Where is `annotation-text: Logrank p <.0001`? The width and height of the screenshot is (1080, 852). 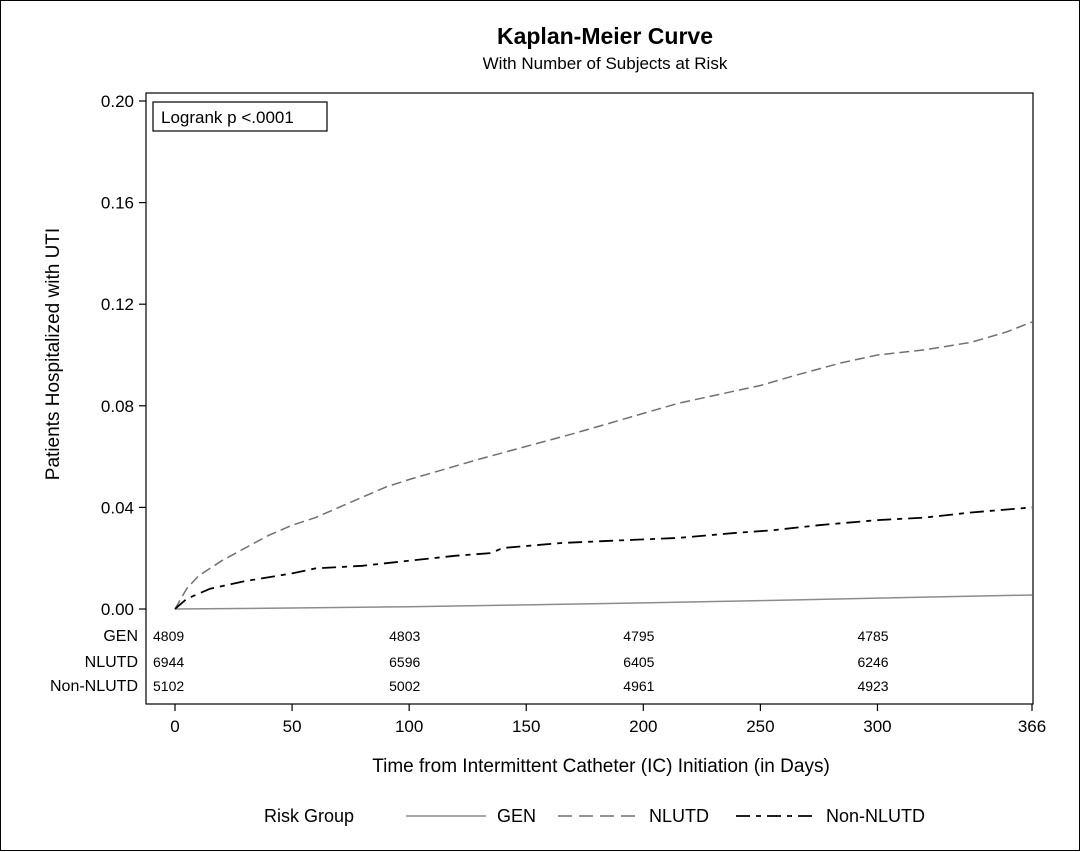 annotation-text: Logrank p <.0001 is located at coordinates (227, 117).